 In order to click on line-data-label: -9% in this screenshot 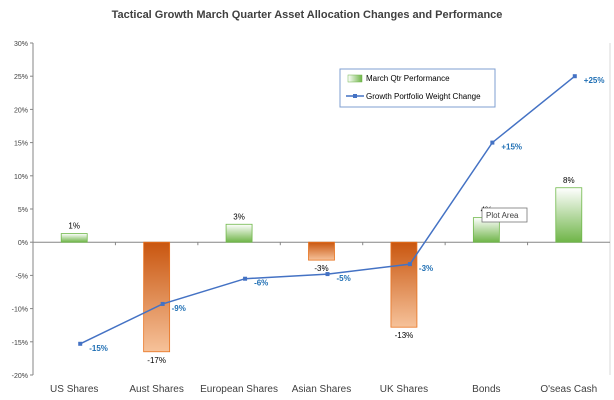, I will do `click(179, 308)`.